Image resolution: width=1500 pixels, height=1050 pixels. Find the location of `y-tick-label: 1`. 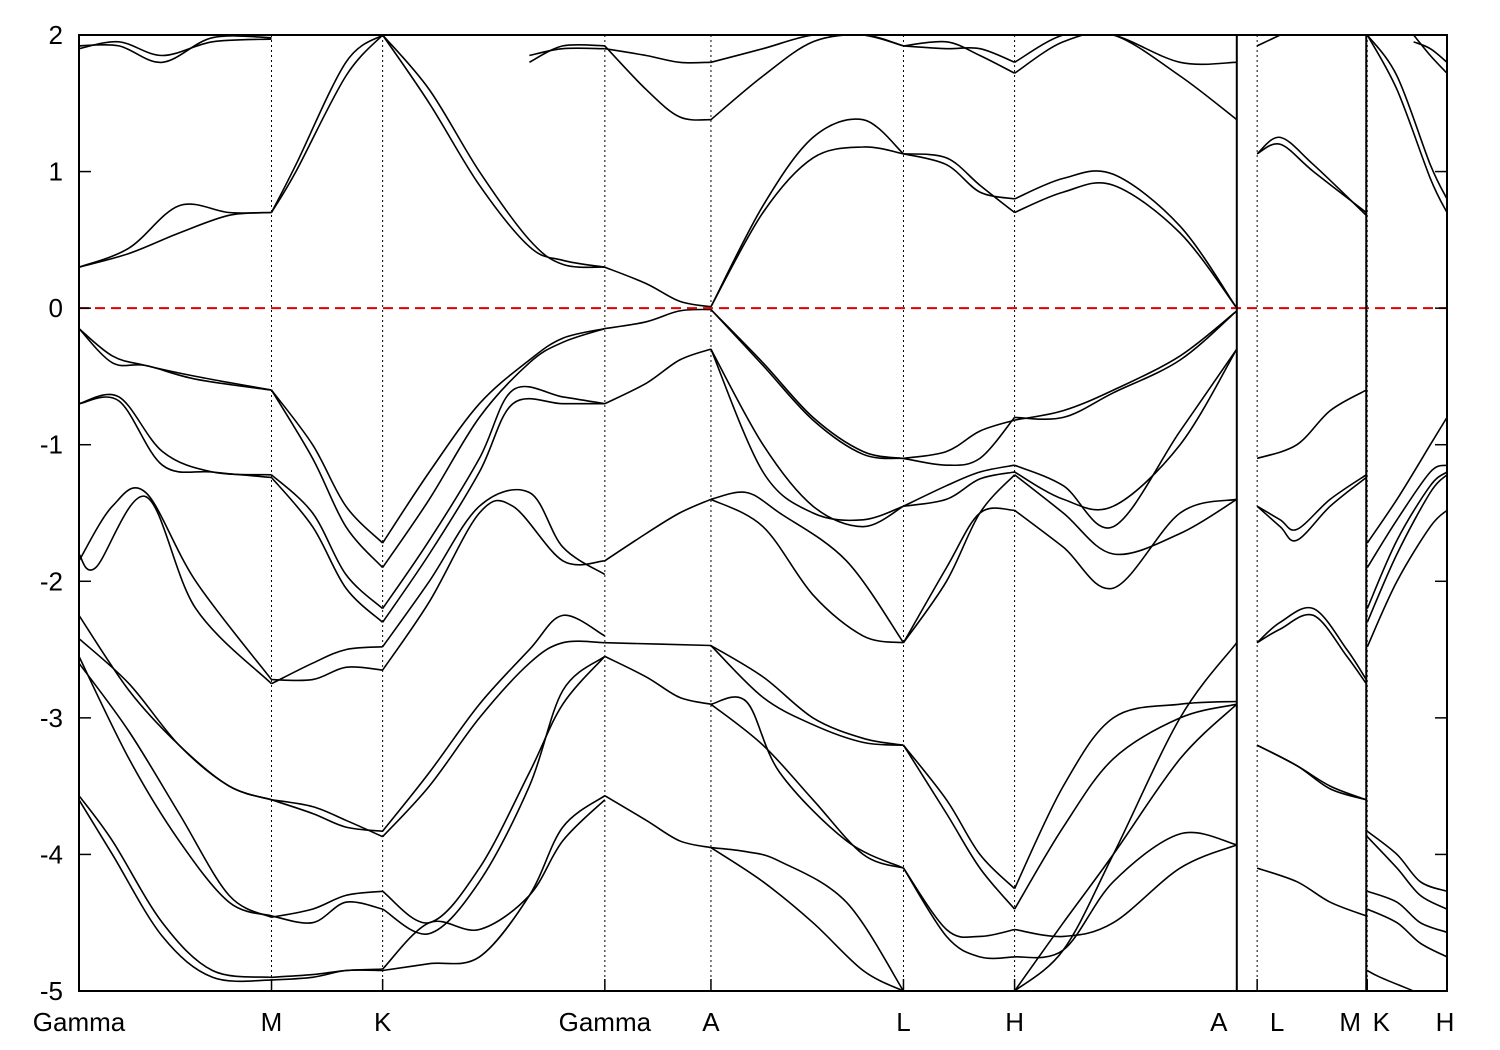

y-tick-label: 1 is located at coordinates (56, 172).